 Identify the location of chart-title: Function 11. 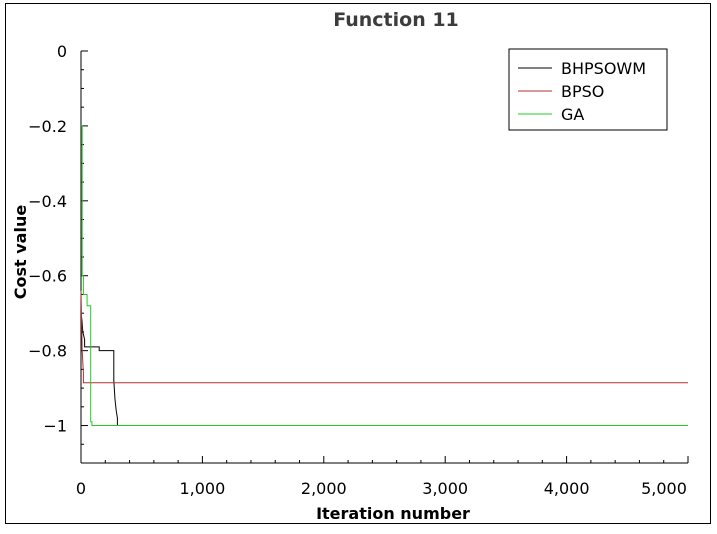
(396, 20).